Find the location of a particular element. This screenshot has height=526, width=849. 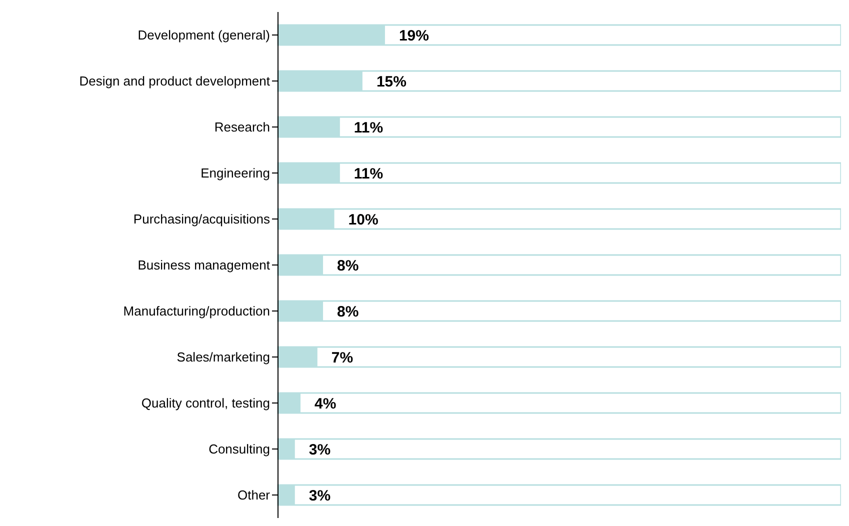

data-label: 7% is located at coordinates (342, 357).